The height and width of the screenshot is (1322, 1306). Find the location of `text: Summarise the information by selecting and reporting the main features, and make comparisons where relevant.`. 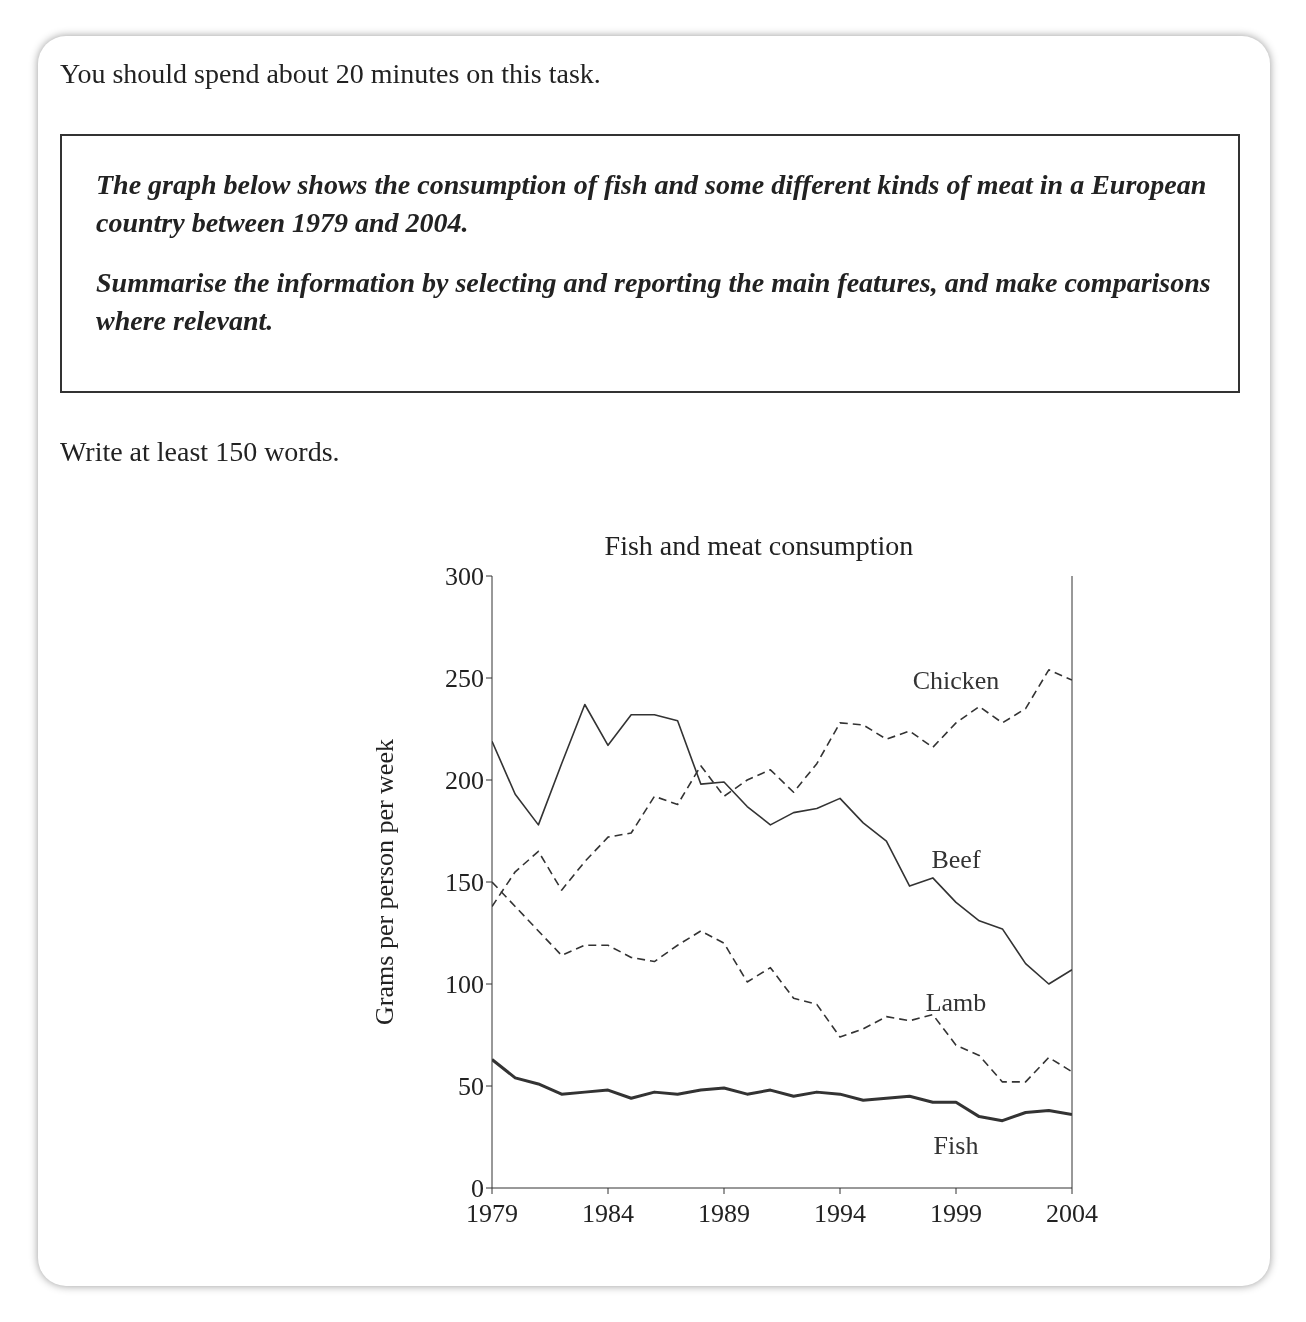

text: Summarise the information by selecting and reporting the main features, and make comparisons where relevant. is located at coordinates (654, 302).